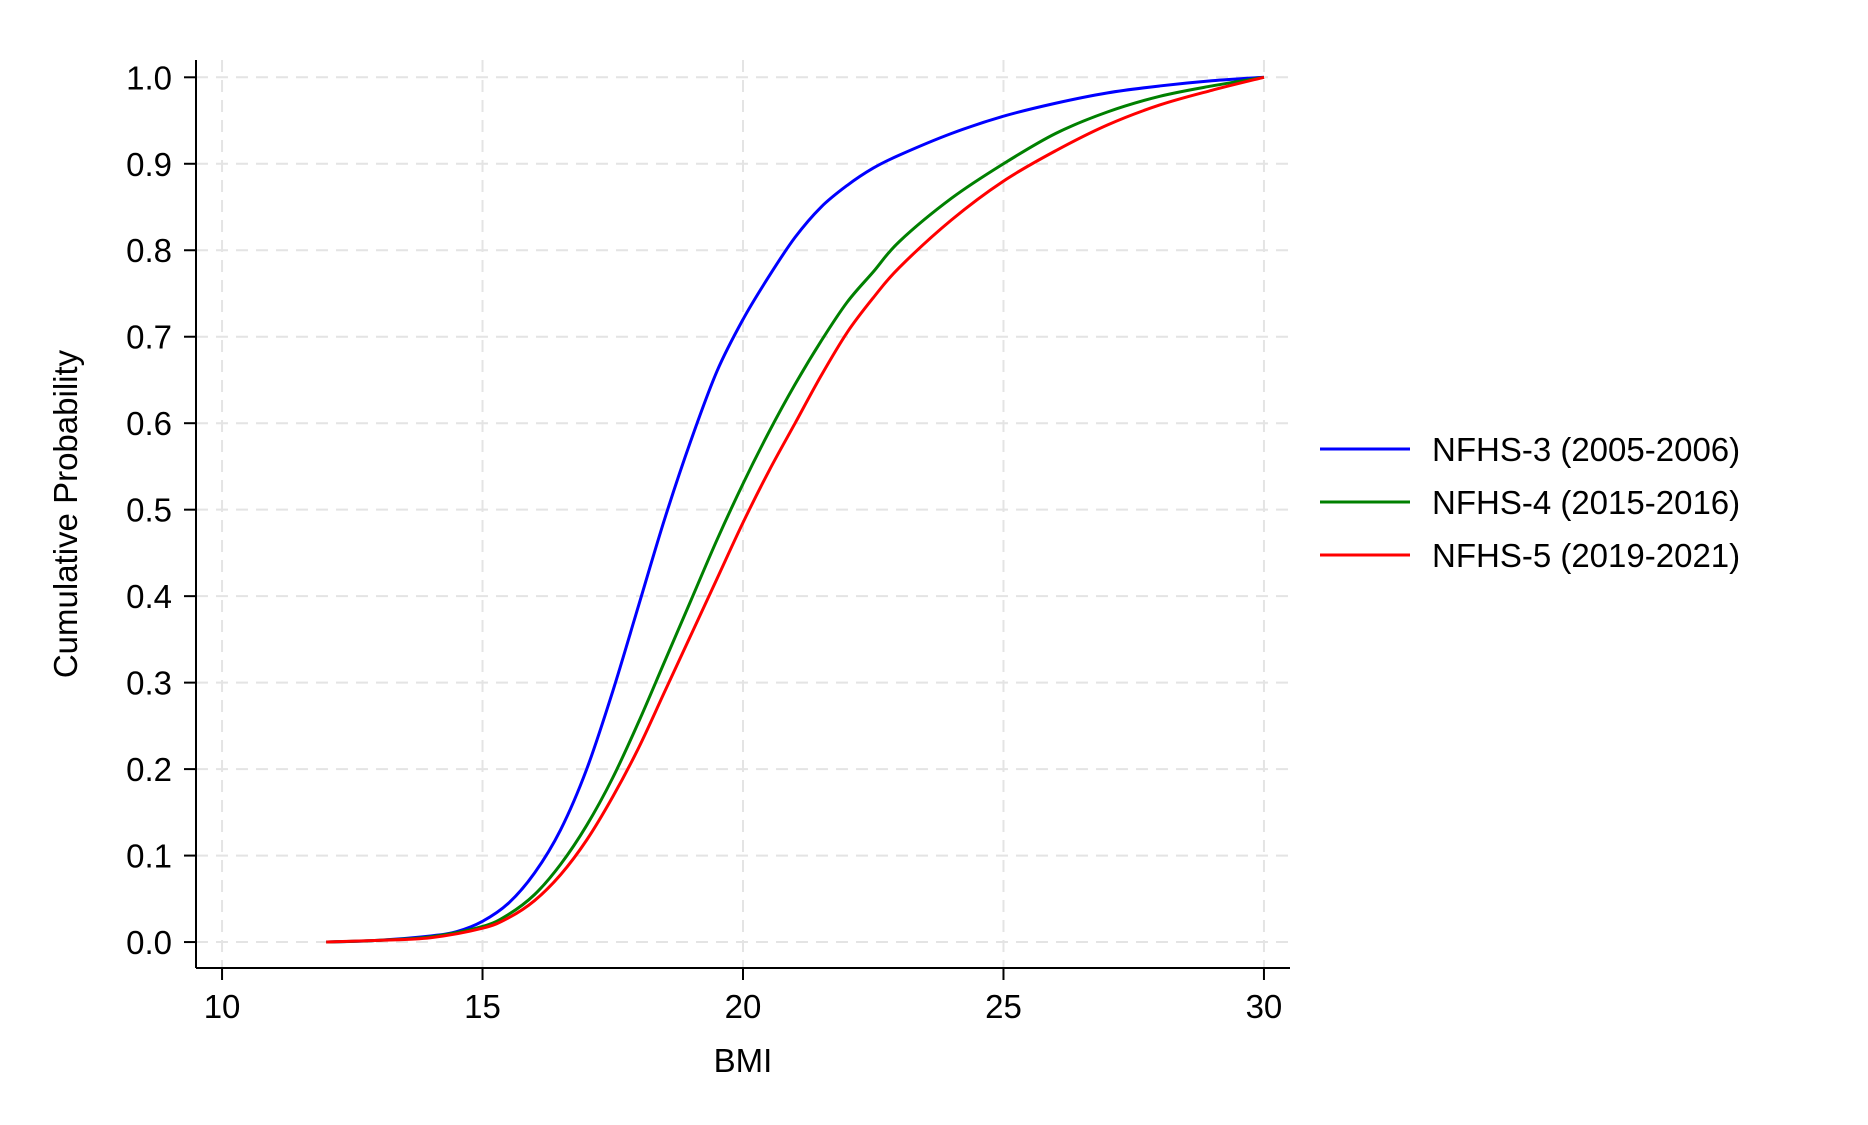 This screenshot has width=1868, height=1125. I want to click on x-tick-label: 30, so click(1264, 1006).